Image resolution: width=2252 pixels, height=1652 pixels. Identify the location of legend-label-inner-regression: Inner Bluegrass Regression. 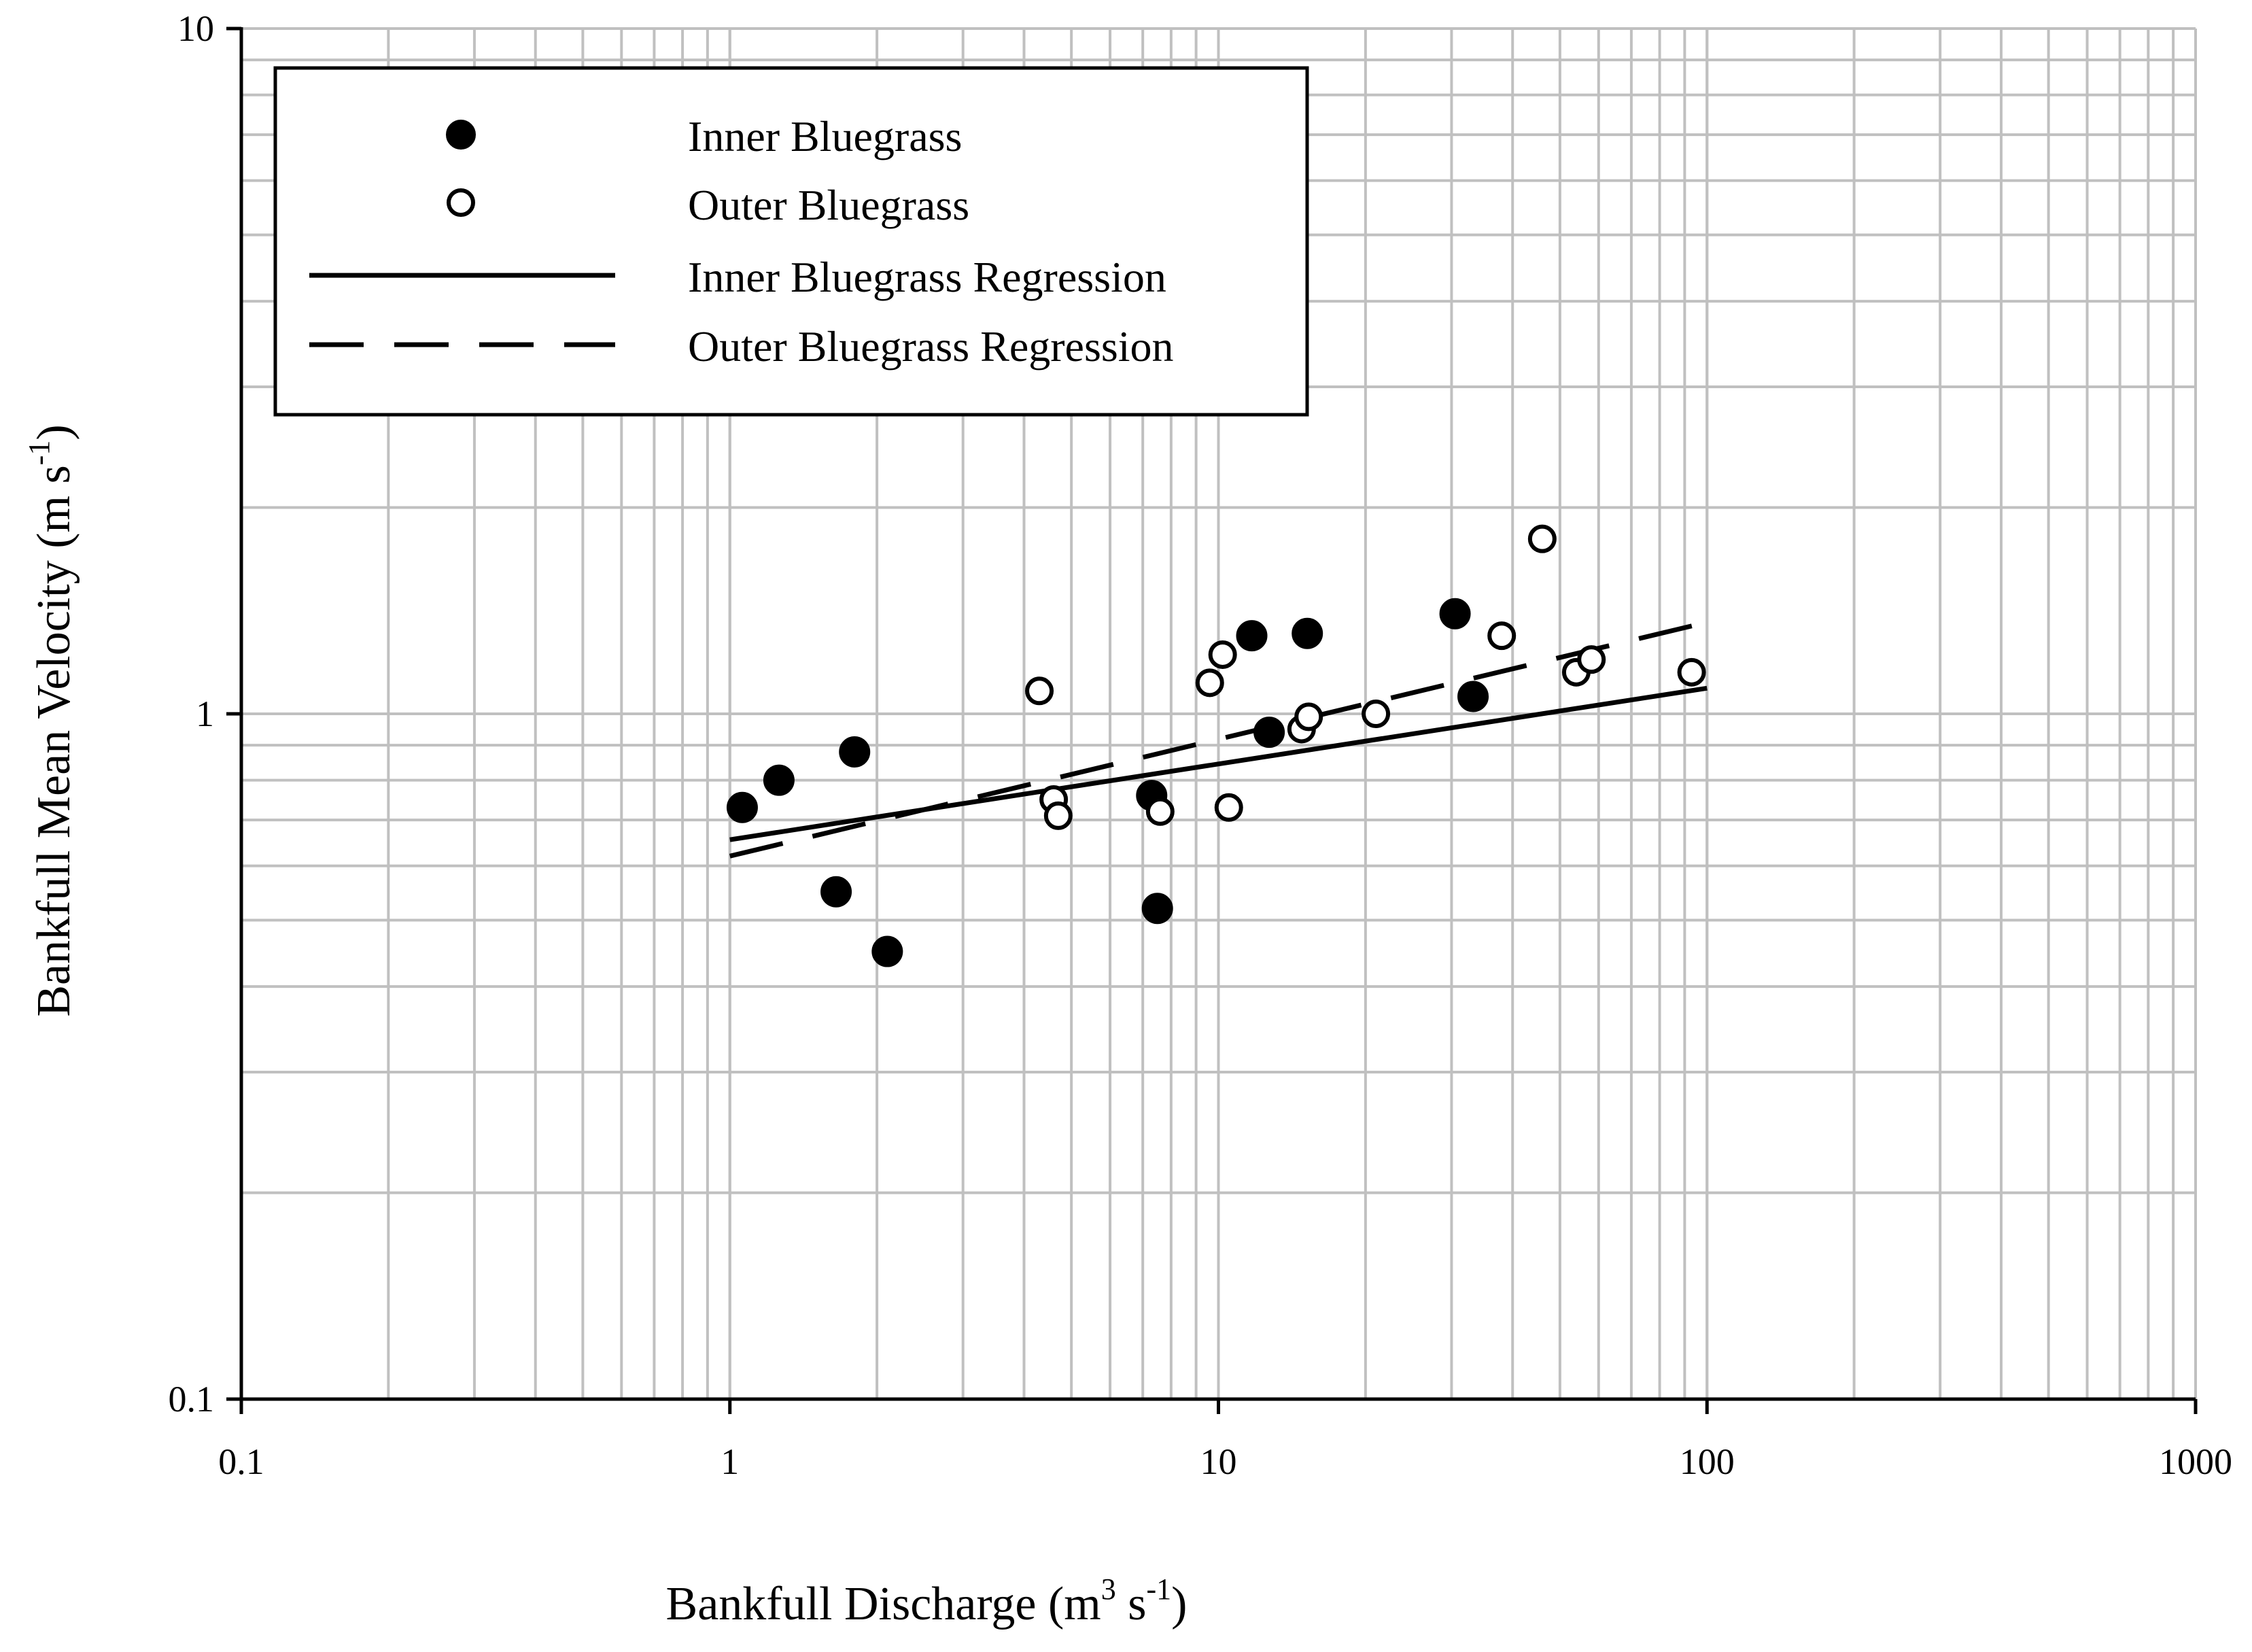
(927, 277).